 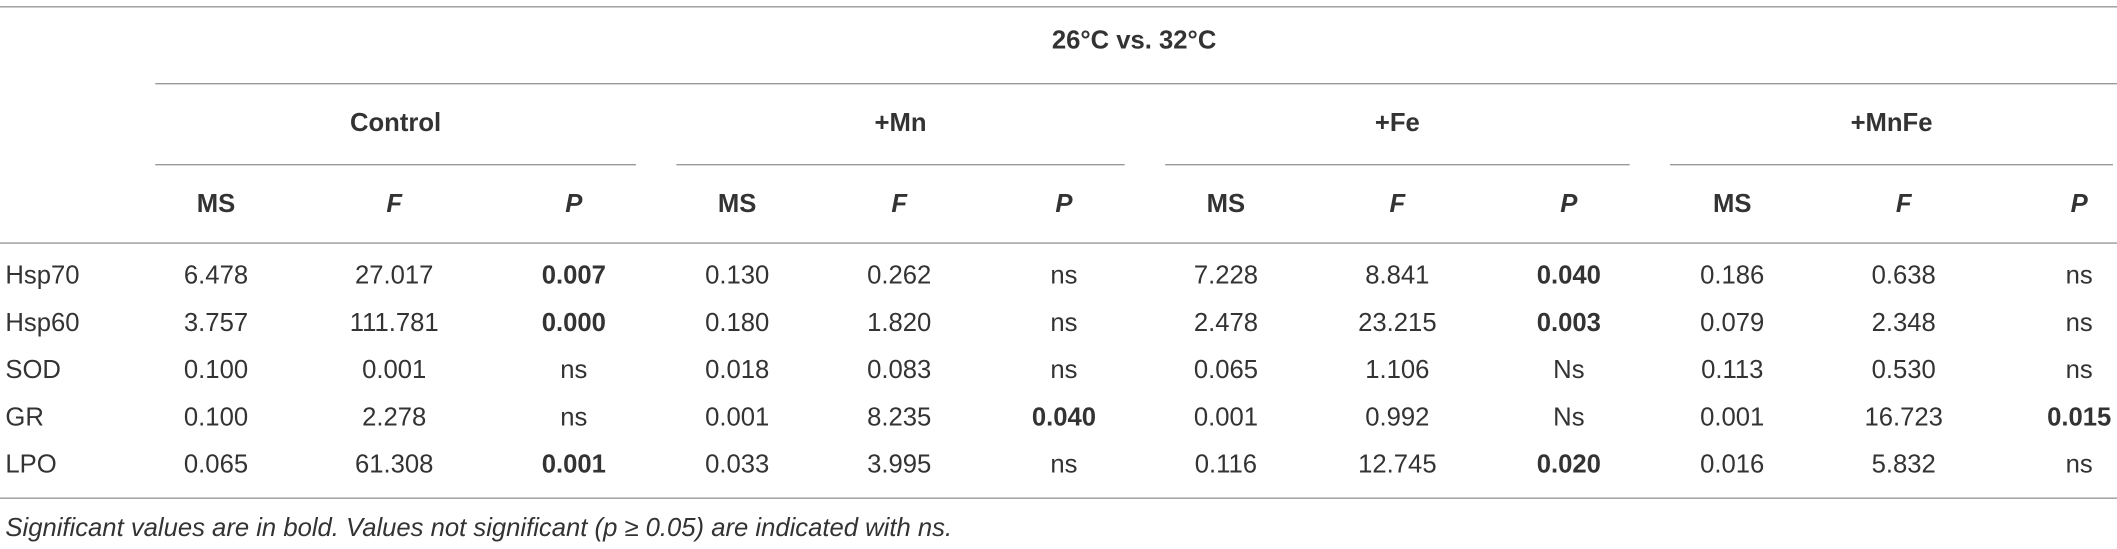 I want to click on cell: 0.116, so click(x=1226, y=465).